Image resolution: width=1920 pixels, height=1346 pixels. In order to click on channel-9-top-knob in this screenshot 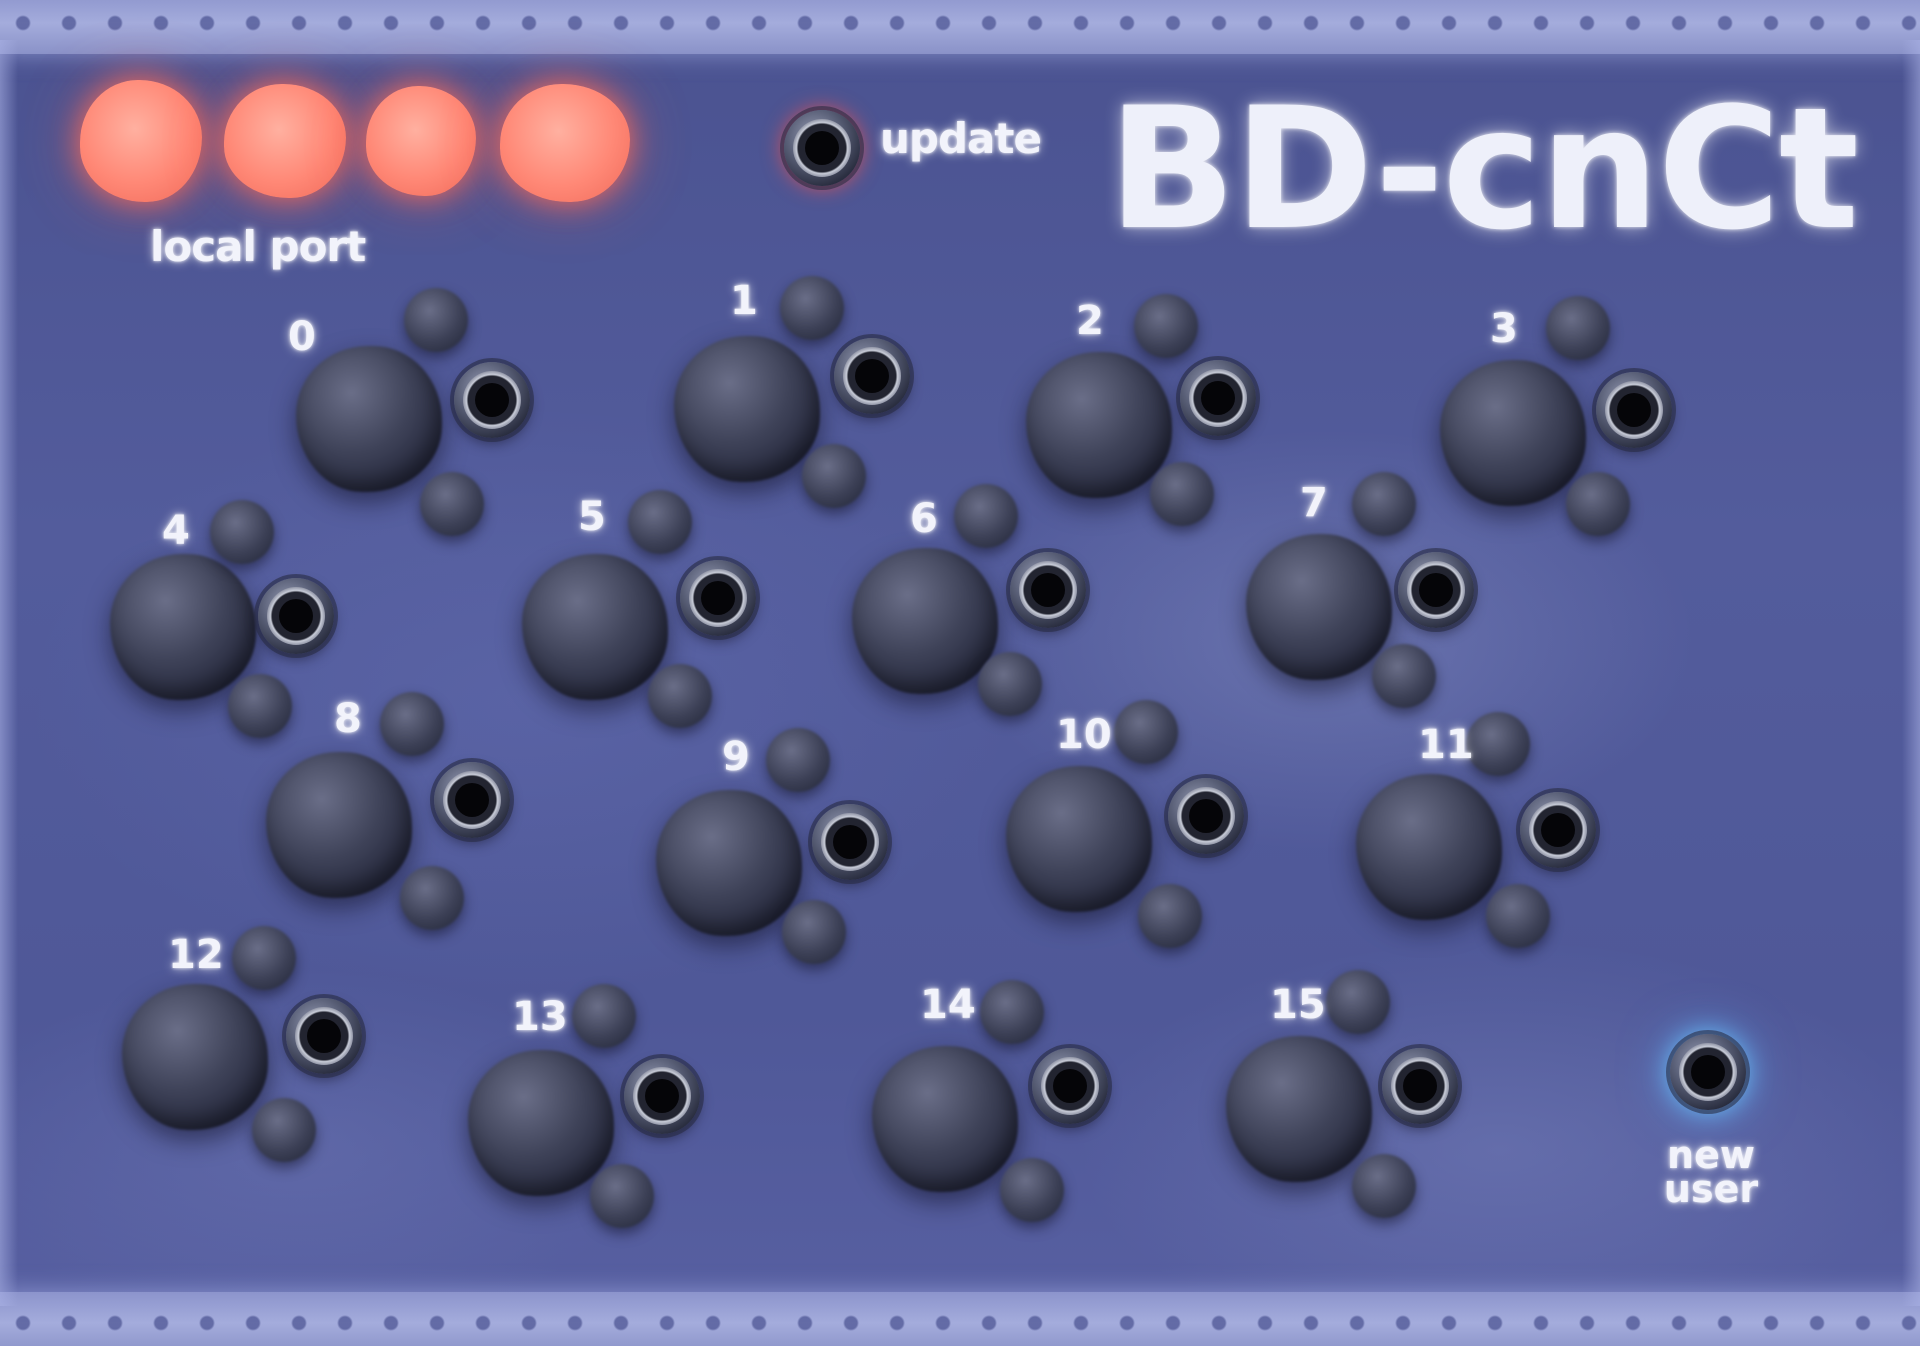, I will do `click(798, 760)`.